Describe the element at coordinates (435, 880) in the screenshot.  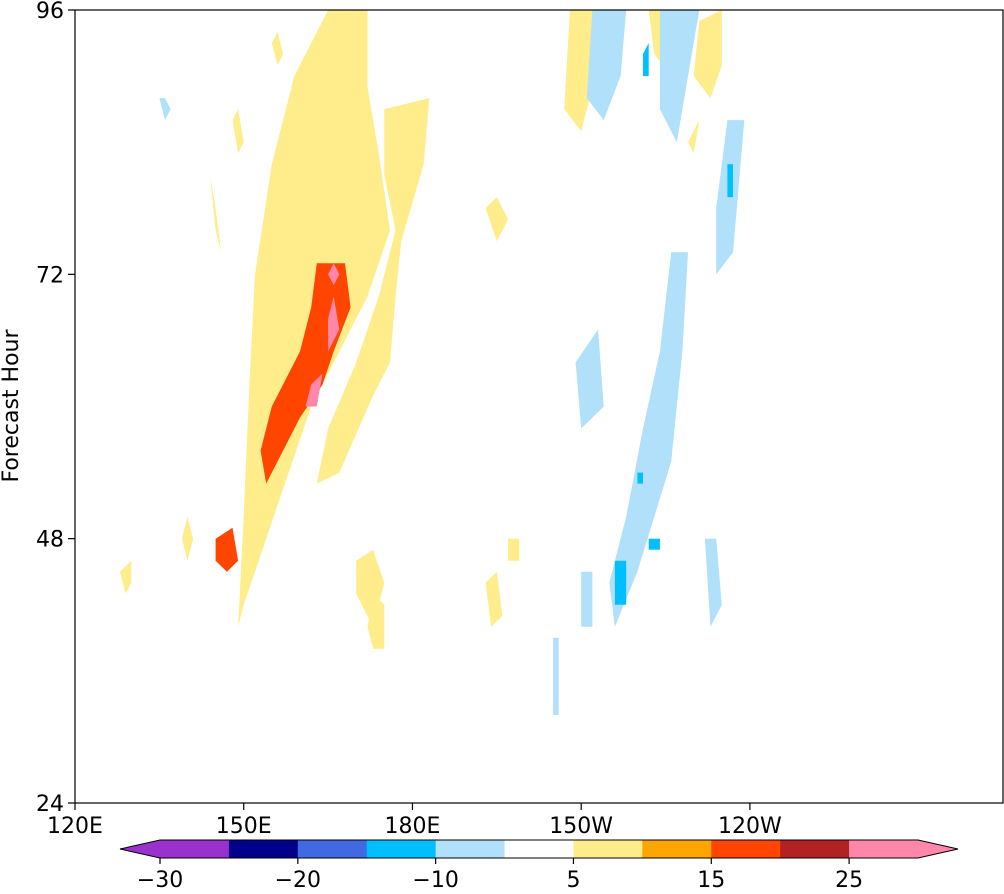
I see `colorbar-tick-label-2: −10` at that location.